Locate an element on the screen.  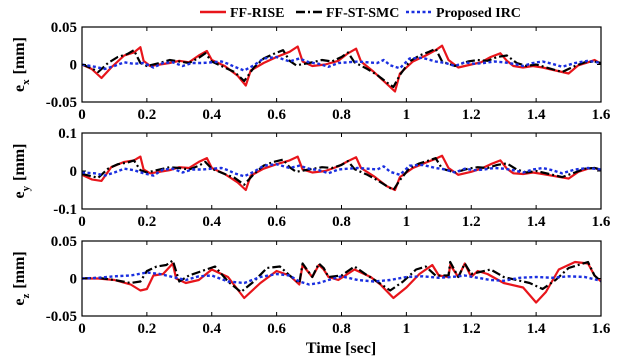
y-axis-label: ez [mm] is located at coordinates (21, 278).